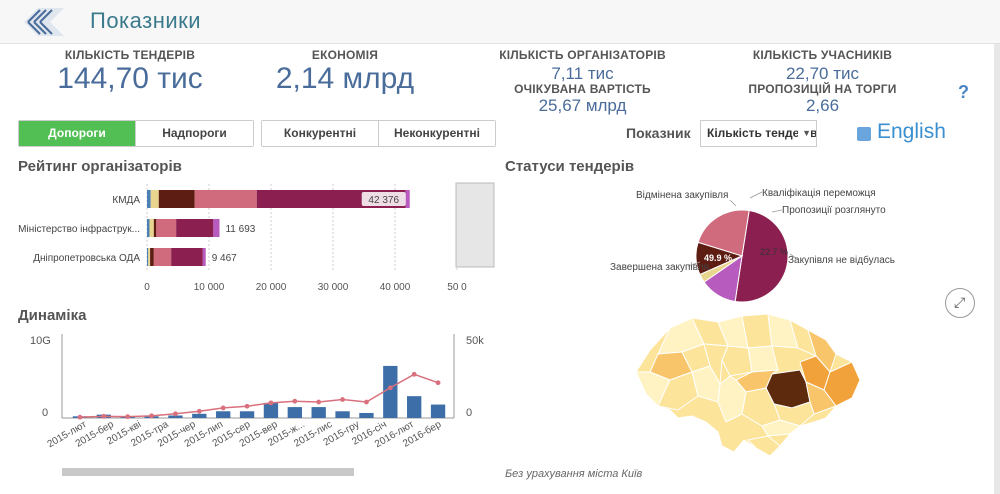 The height and width of the screenshot is (494, 1000). I want to click on kpi-organizers-value: 7,11 тис, so click(582, 73).